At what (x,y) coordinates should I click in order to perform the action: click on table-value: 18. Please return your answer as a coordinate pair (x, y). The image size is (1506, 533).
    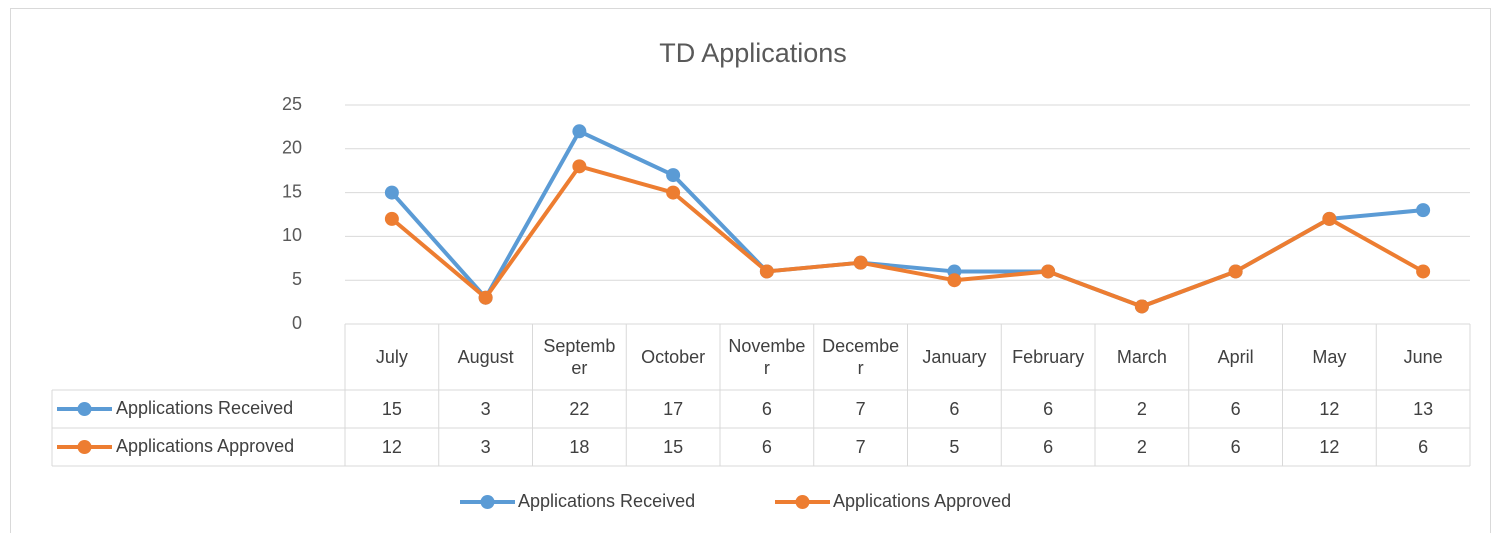
    Looking at the image, I should click on (579, 447).